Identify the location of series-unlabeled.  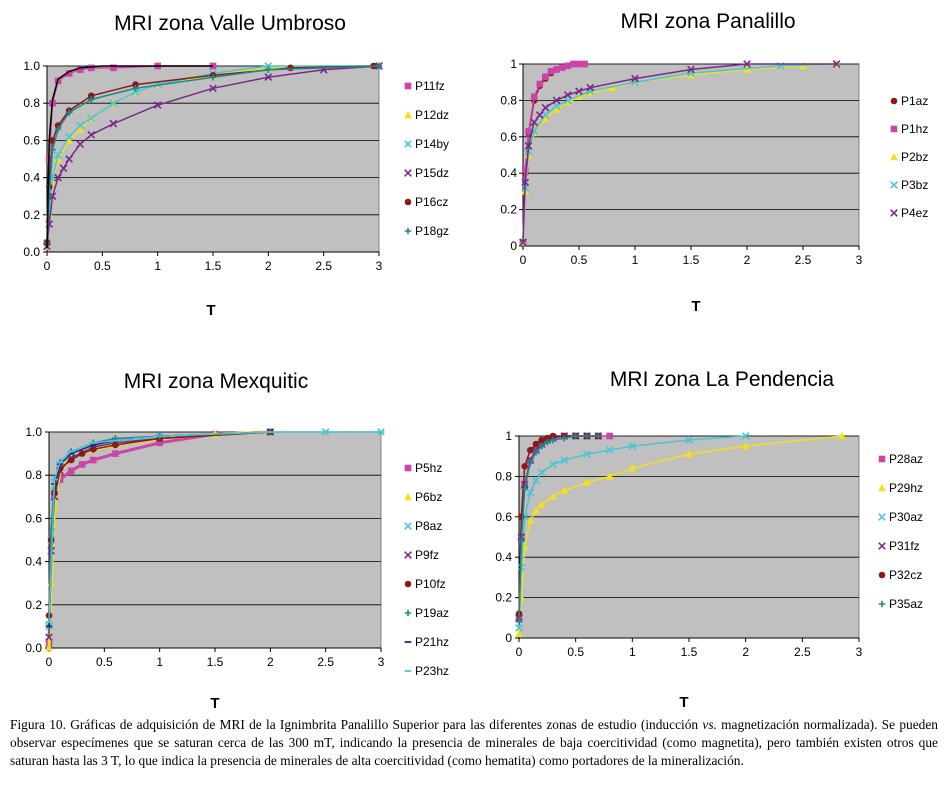
(129, 157).